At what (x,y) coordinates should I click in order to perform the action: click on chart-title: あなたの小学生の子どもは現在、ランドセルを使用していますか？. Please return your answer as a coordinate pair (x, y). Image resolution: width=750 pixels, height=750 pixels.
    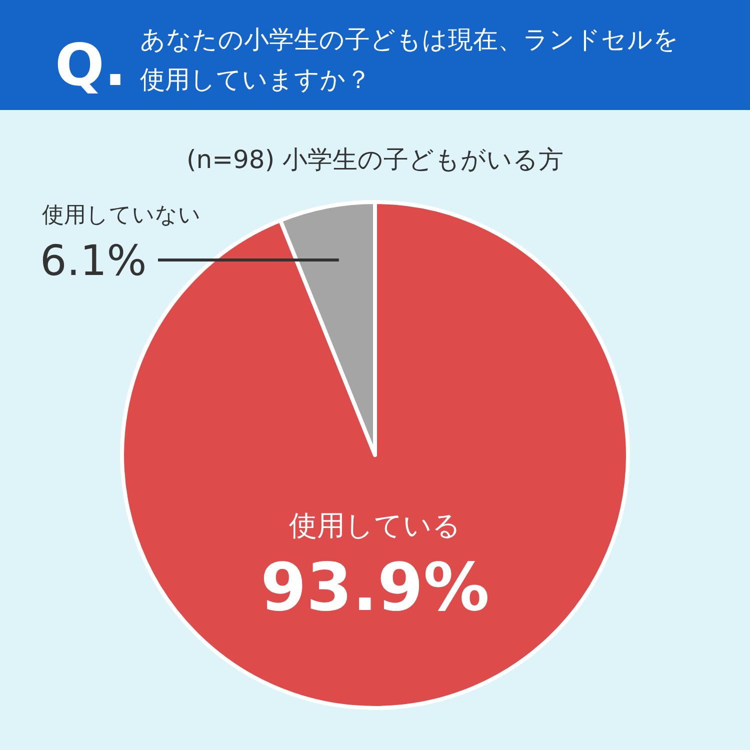
    Looking at the image, I should click on (409, 59).